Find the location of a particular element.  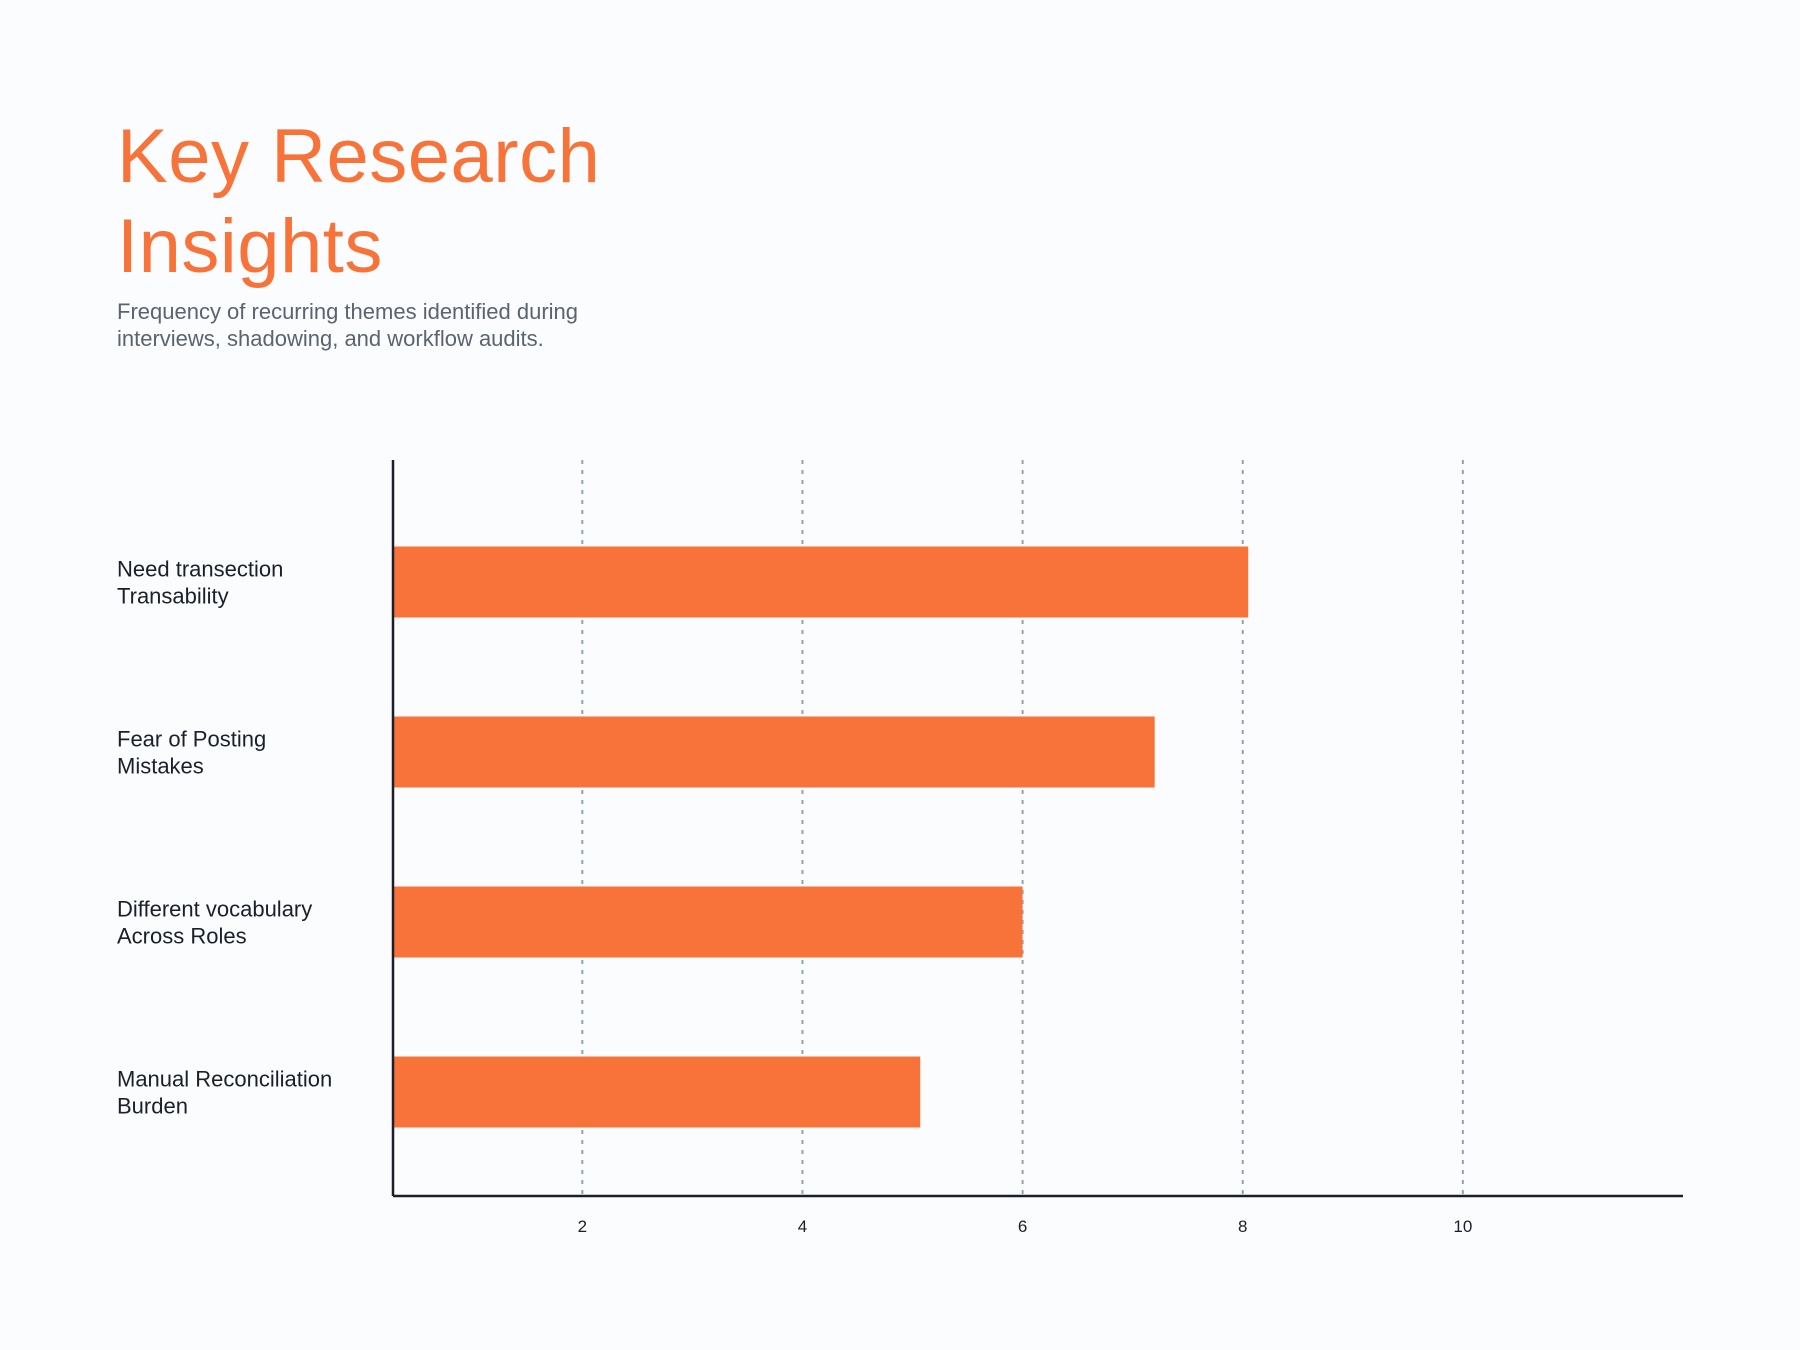

x-tick-label: 4 is located at coordinates (802, 1226).